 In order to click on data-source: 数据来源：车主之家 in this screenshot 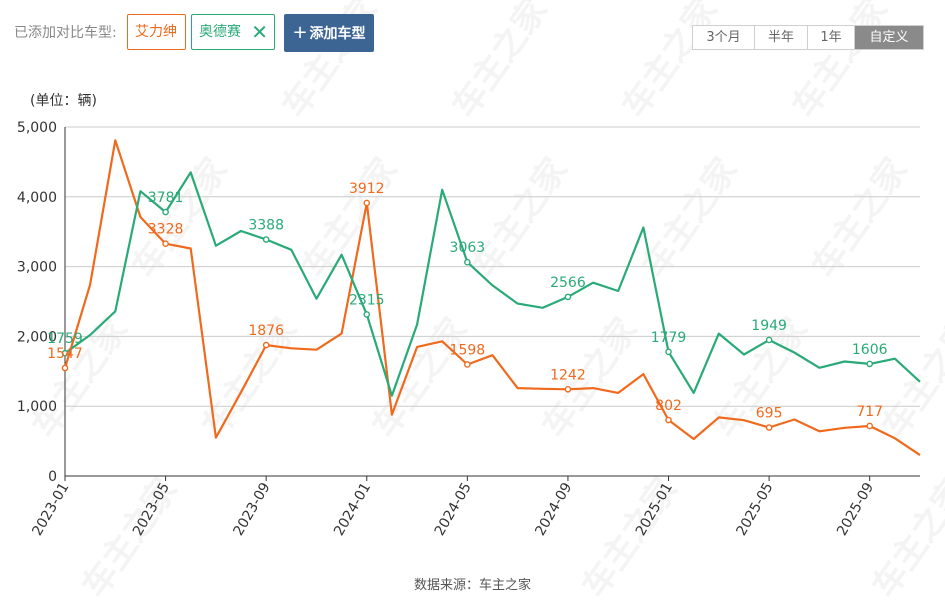, I will do `click(472, 585)`.